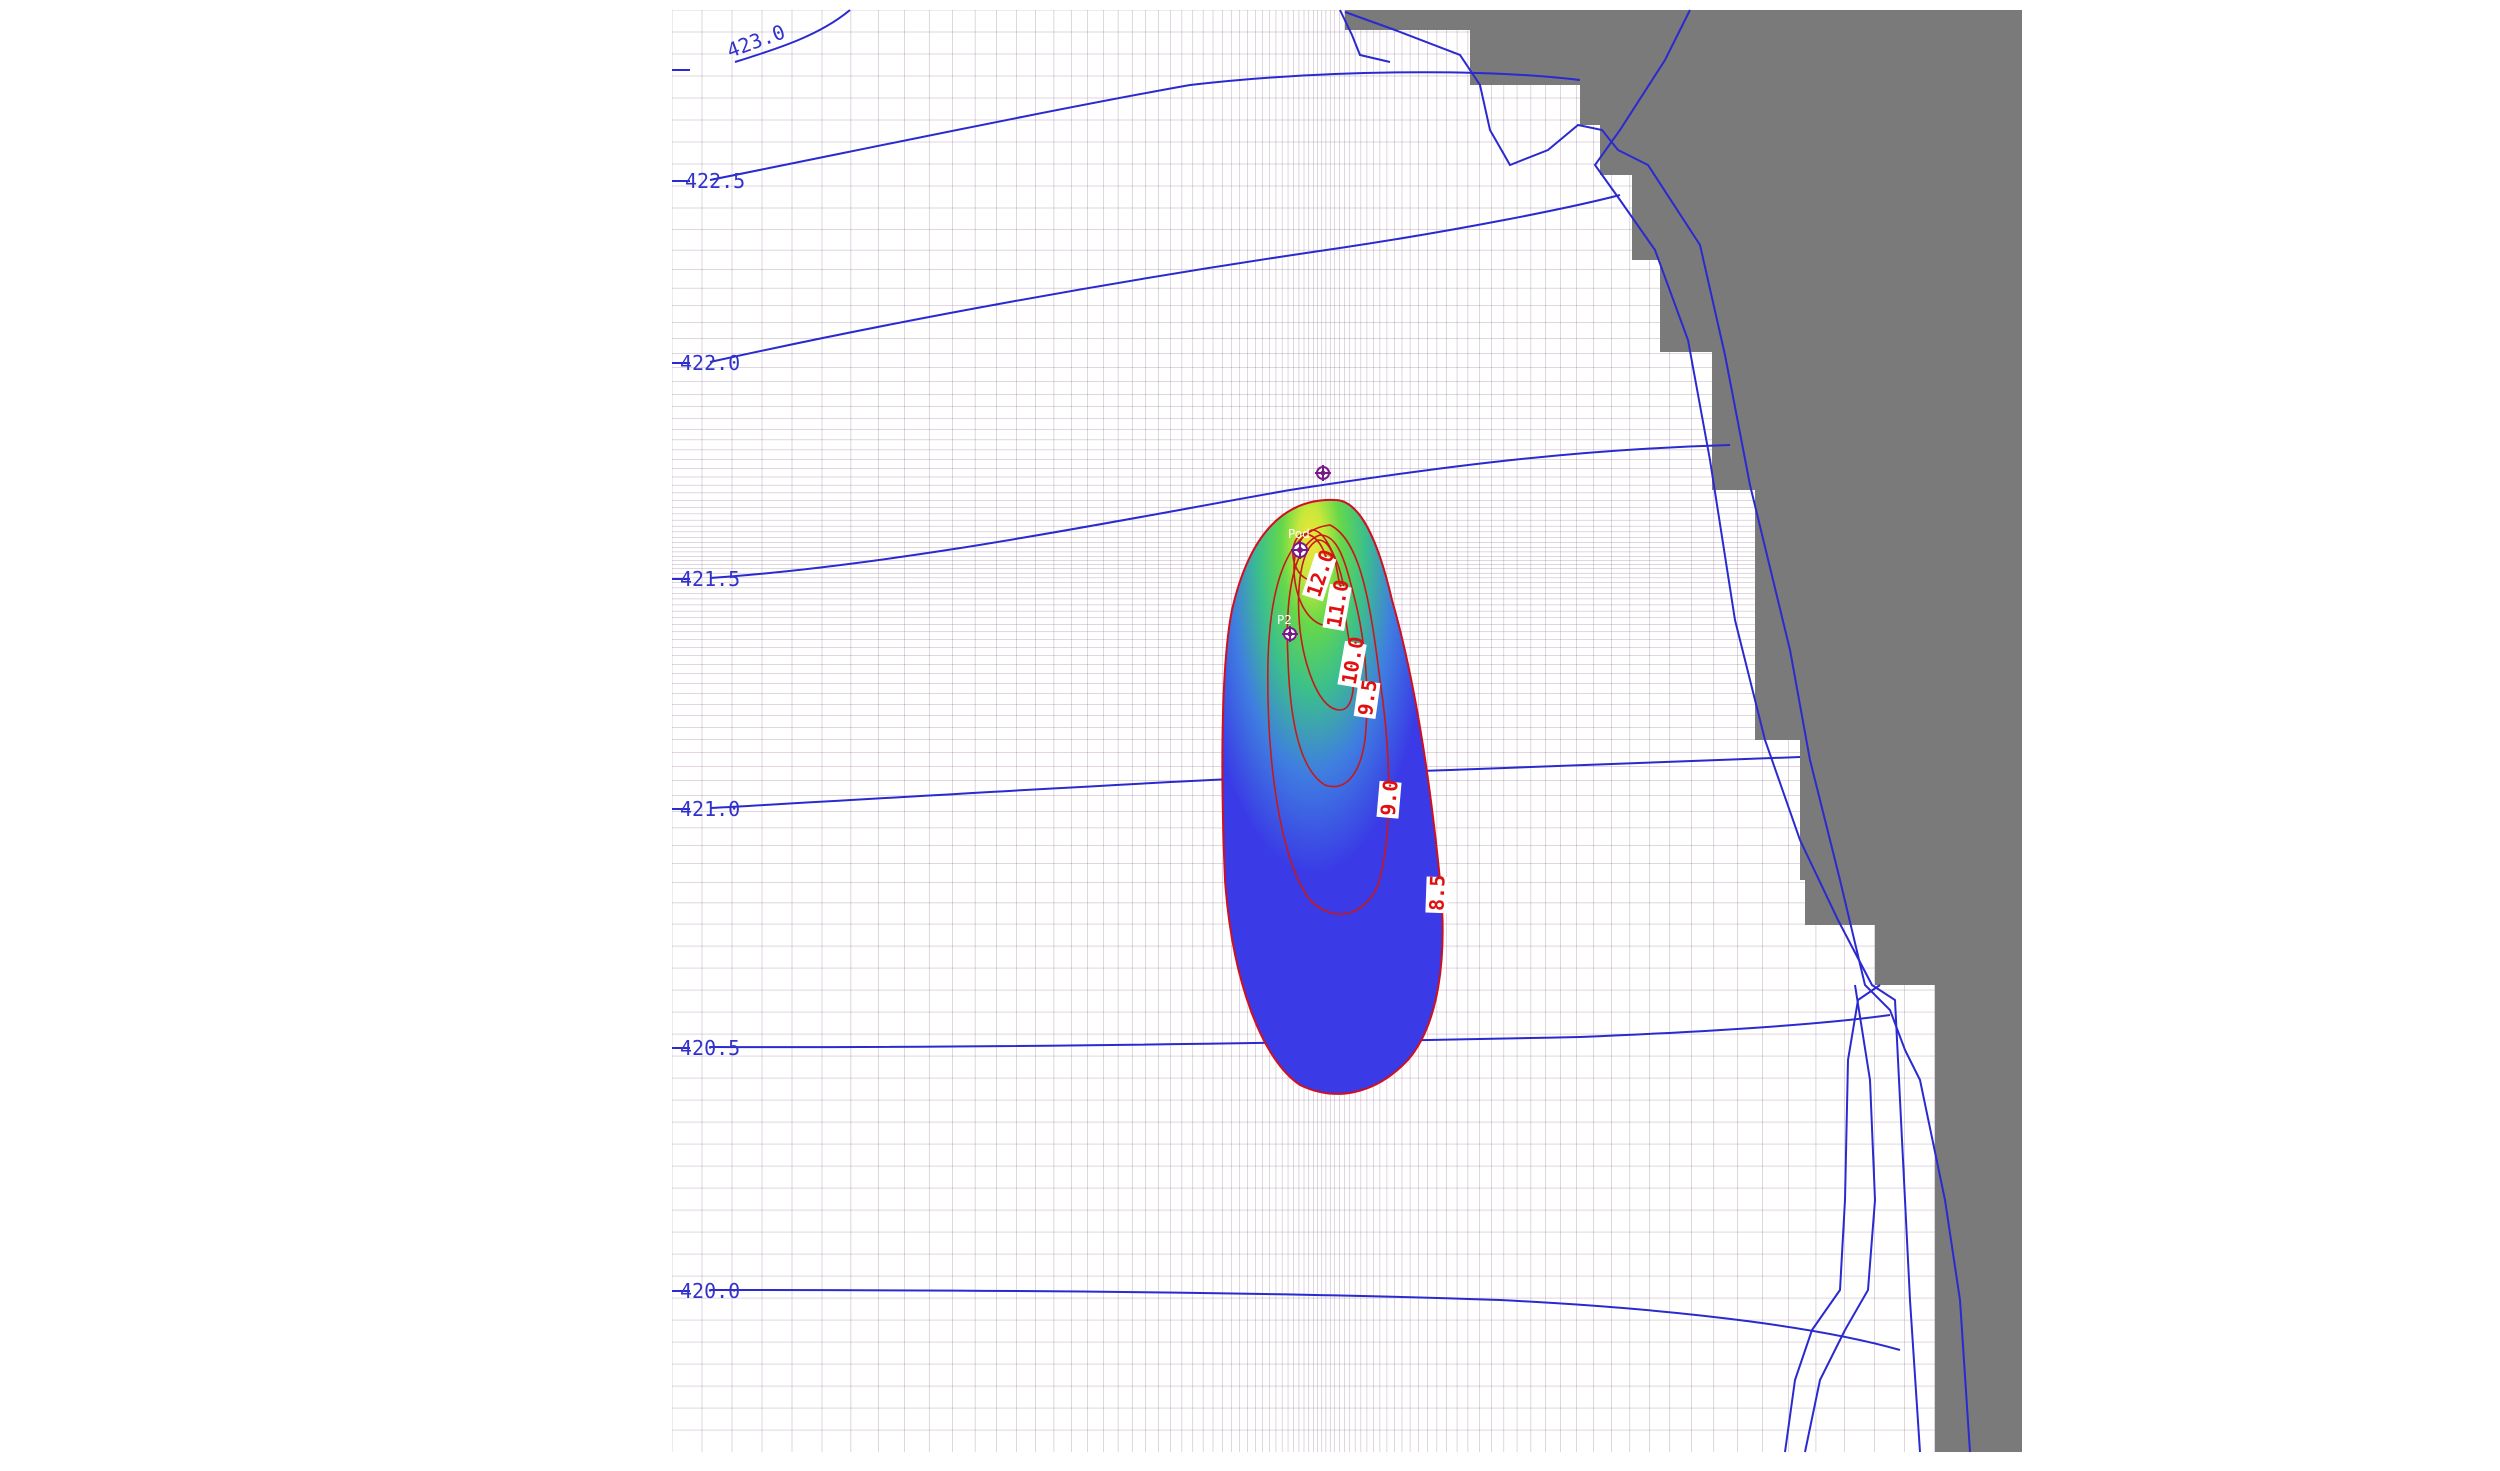 This screenshot has width=2500, height=1471. Describe the element at coordinates (1284, 620) in the screenshot. I see `well-label-p2: P2` at that location.